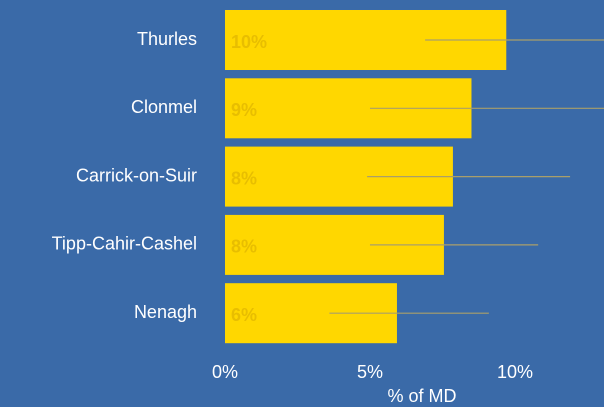 The image size is (604, 407). Describe the element at coordinates (244, 315) in the screenshot. I see `value-label: 6%` at that location.